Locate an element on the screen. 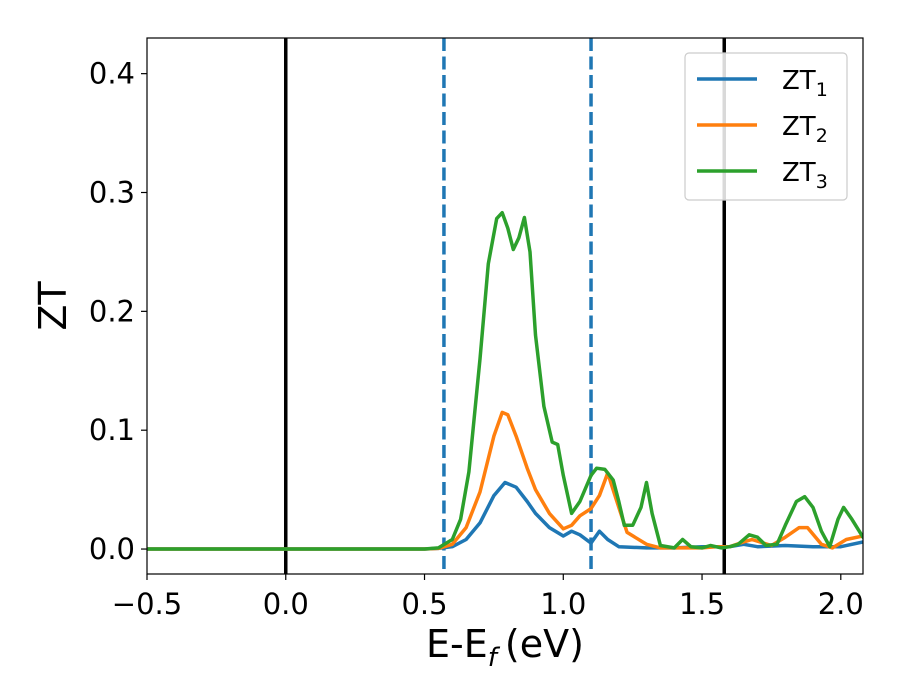 This screenshot has height=700, width=900. legend-label-zt1: ZT1 is located at coordinates (805, 83).